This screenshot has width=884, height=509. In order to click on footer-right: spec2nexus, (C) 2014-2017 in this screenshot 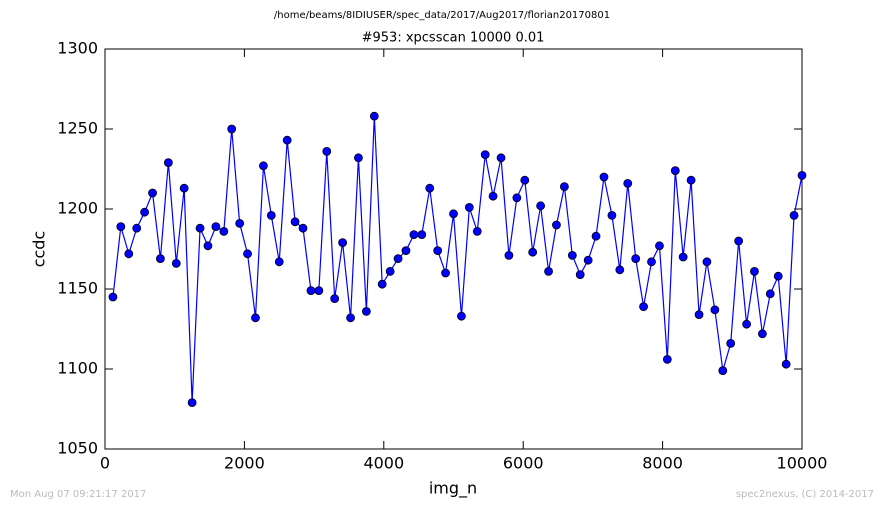, I will do `click(805, 494)`.